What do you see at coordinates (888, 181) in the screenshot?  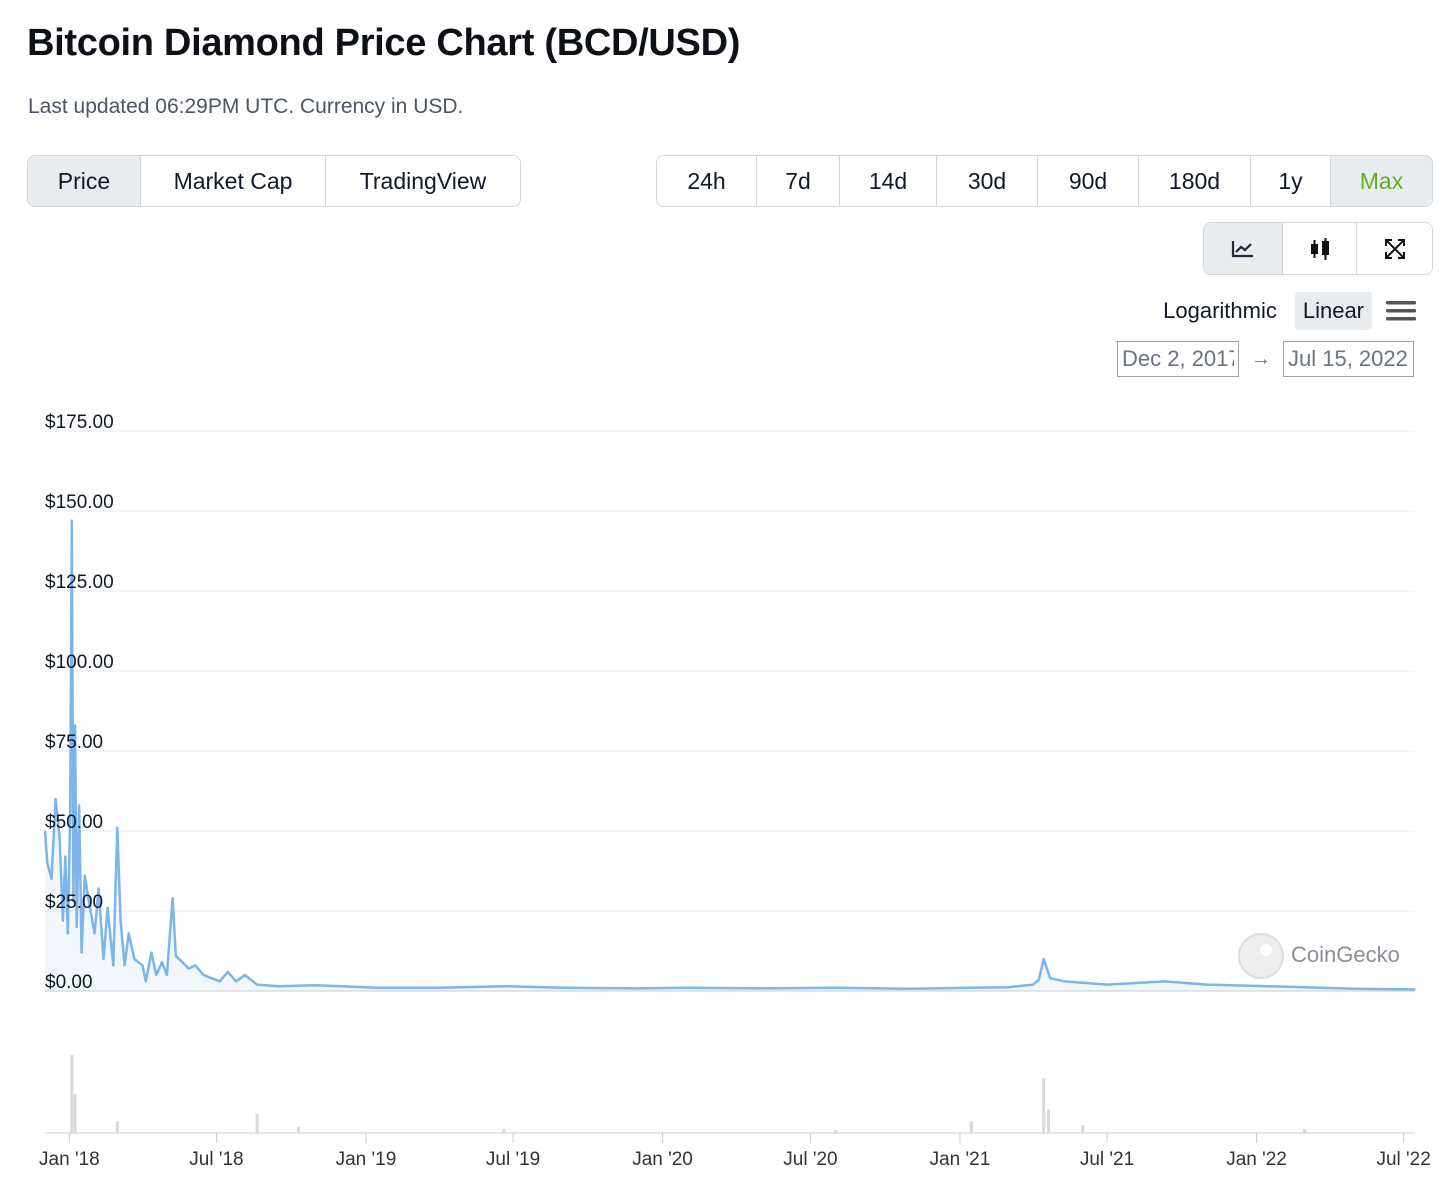 I see `range-14d-button: 14d` at bounding box center [888, 181].